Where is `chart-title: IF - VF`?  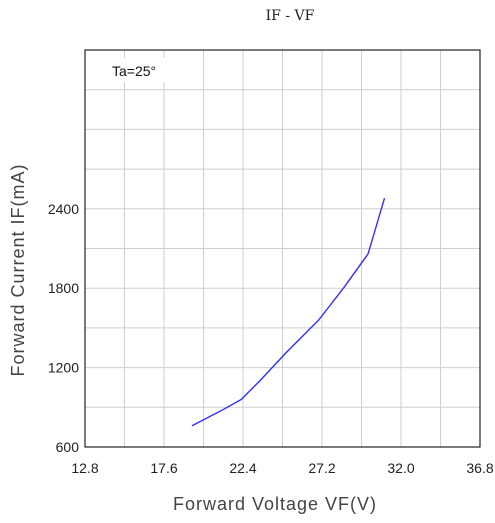 chart-title: IF - VF is located at coordinates (290, 16).